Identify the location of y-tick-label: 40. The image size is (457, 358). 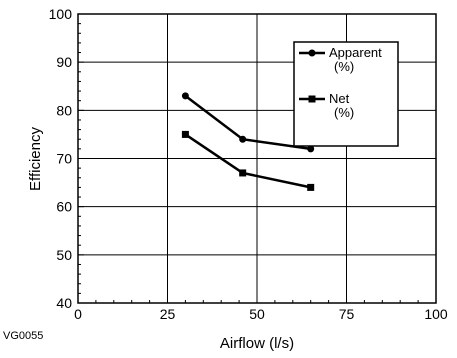
(64, 303).